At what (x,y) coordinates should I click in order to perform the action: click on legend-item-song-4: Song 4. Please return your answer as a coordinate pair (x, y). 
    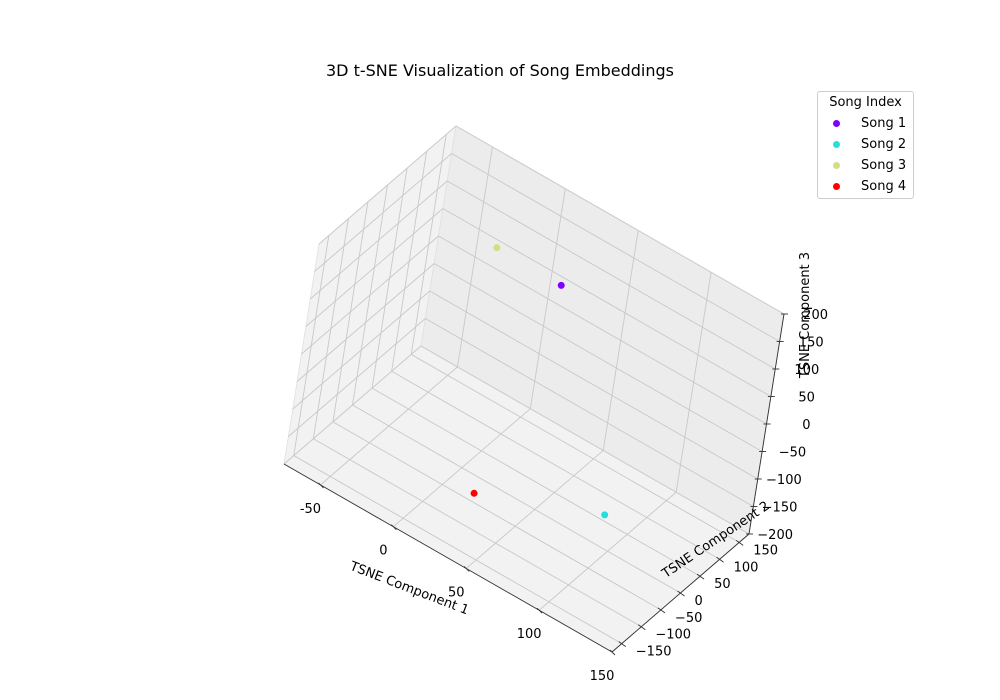
    Looking at the image, I should click on (870, 188).